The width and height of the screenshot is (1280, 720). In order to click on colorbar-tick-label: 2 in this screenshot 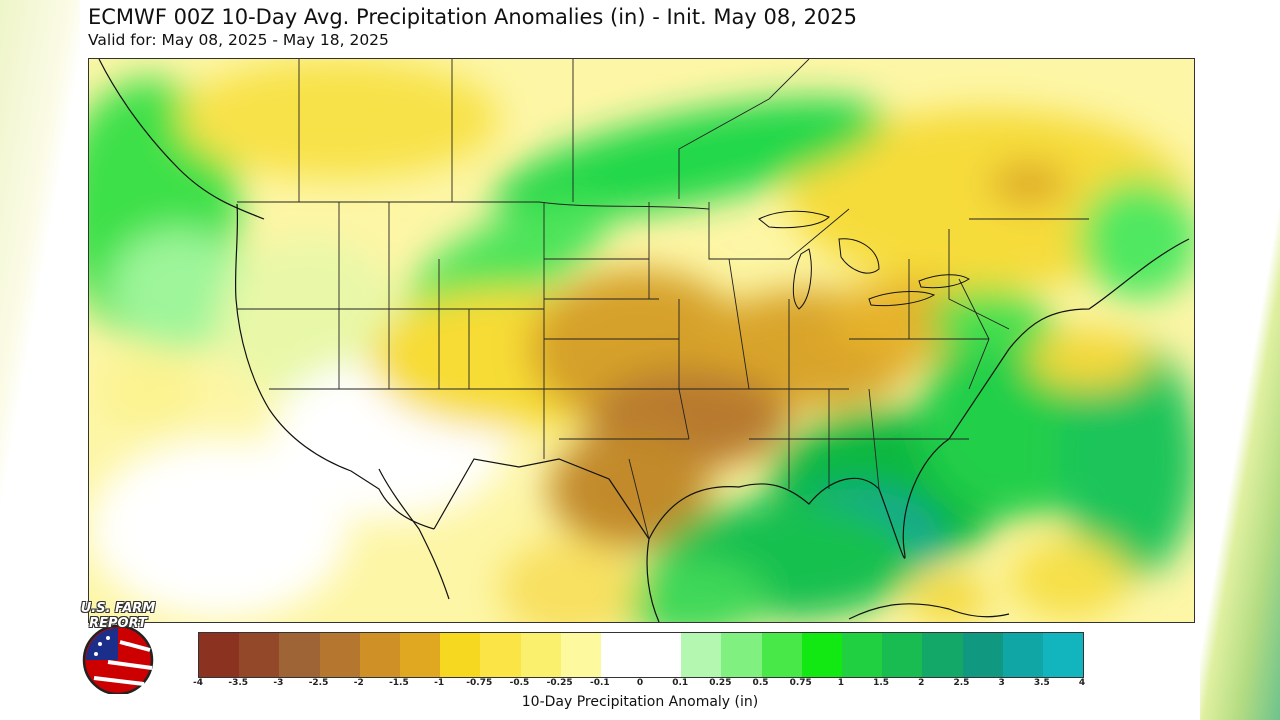, I will do `click(921, 683)`.